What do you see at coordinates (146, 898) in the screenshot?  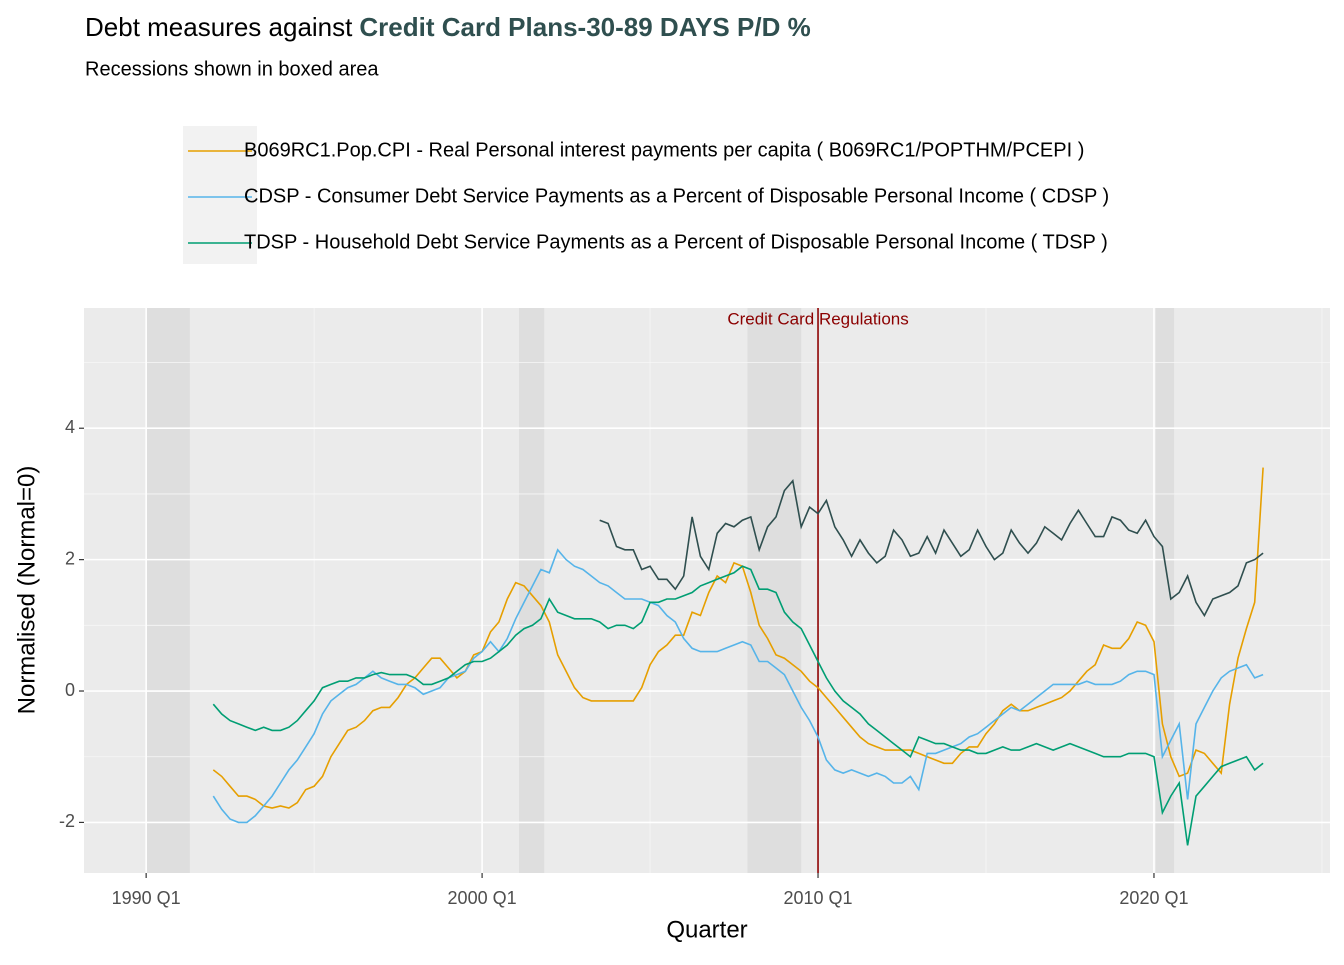 I see `x-tick-label: 1990 Q1` at bounding box center [146, 898].